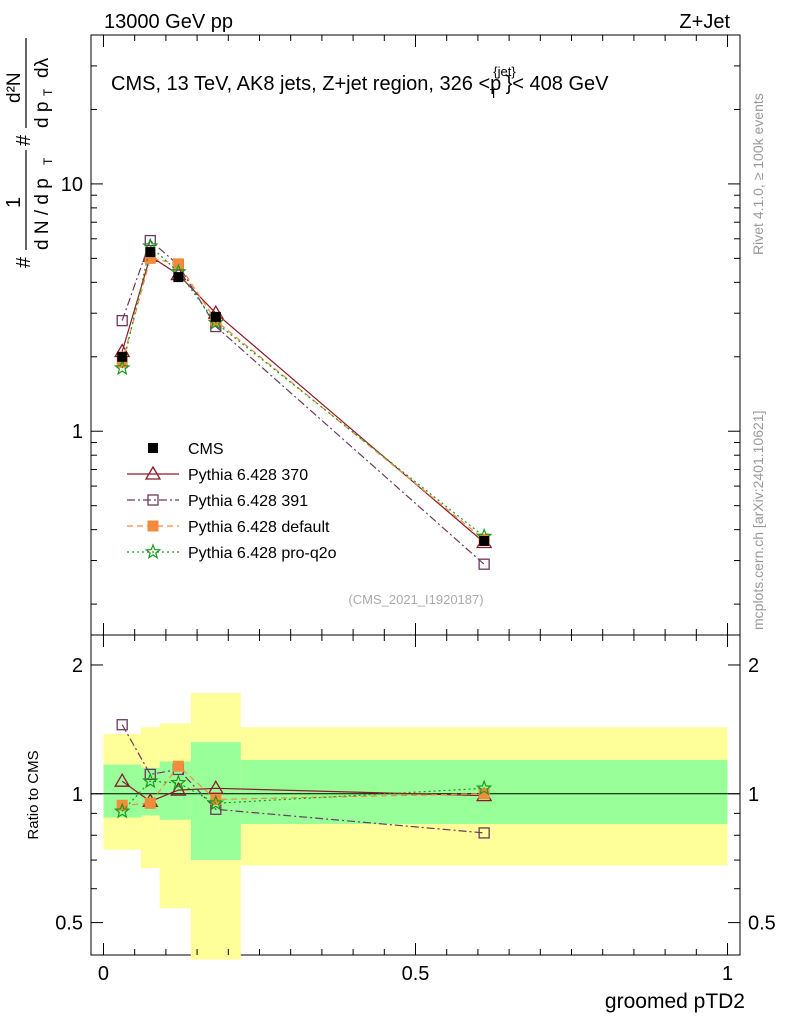 The height and width of the screenshot is (1024, 786). Describe the element at coordinates (758, 520) in the screenshot. I see `mcplots-label: mcplots.cern.ch [arXiv:2401.10621]` at that location.